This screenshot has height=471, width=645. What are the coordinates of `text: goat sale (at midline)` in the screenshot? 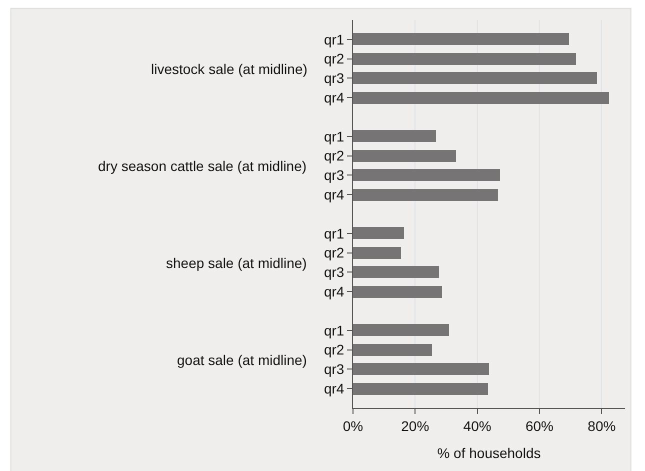 It's located at (242, 360).